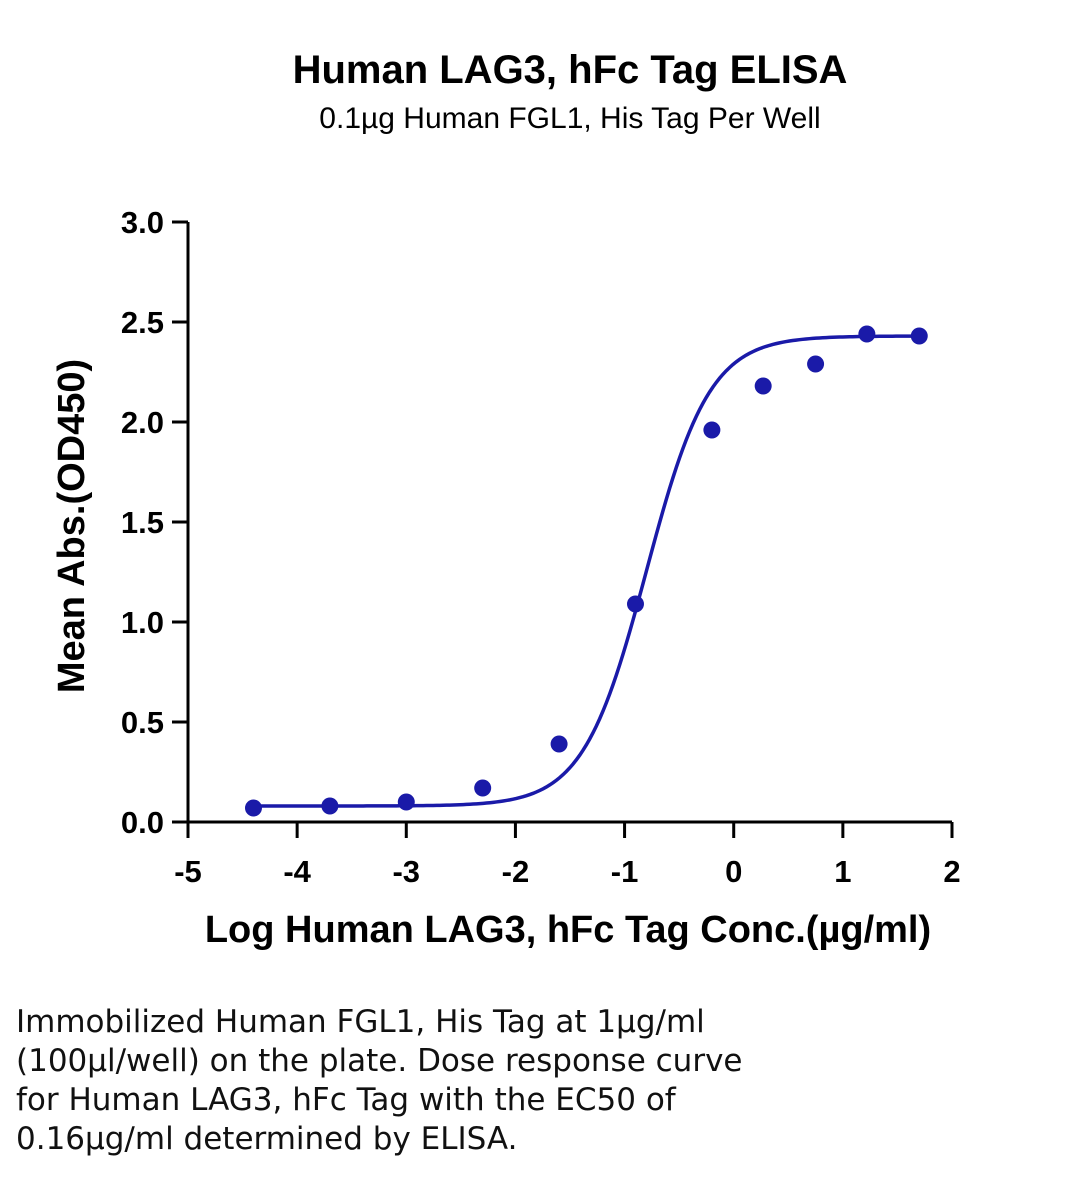 The width and height of the screenshot is (1073, 1186). I want to click on y-tick-label: 2.0, so click(142, 422).